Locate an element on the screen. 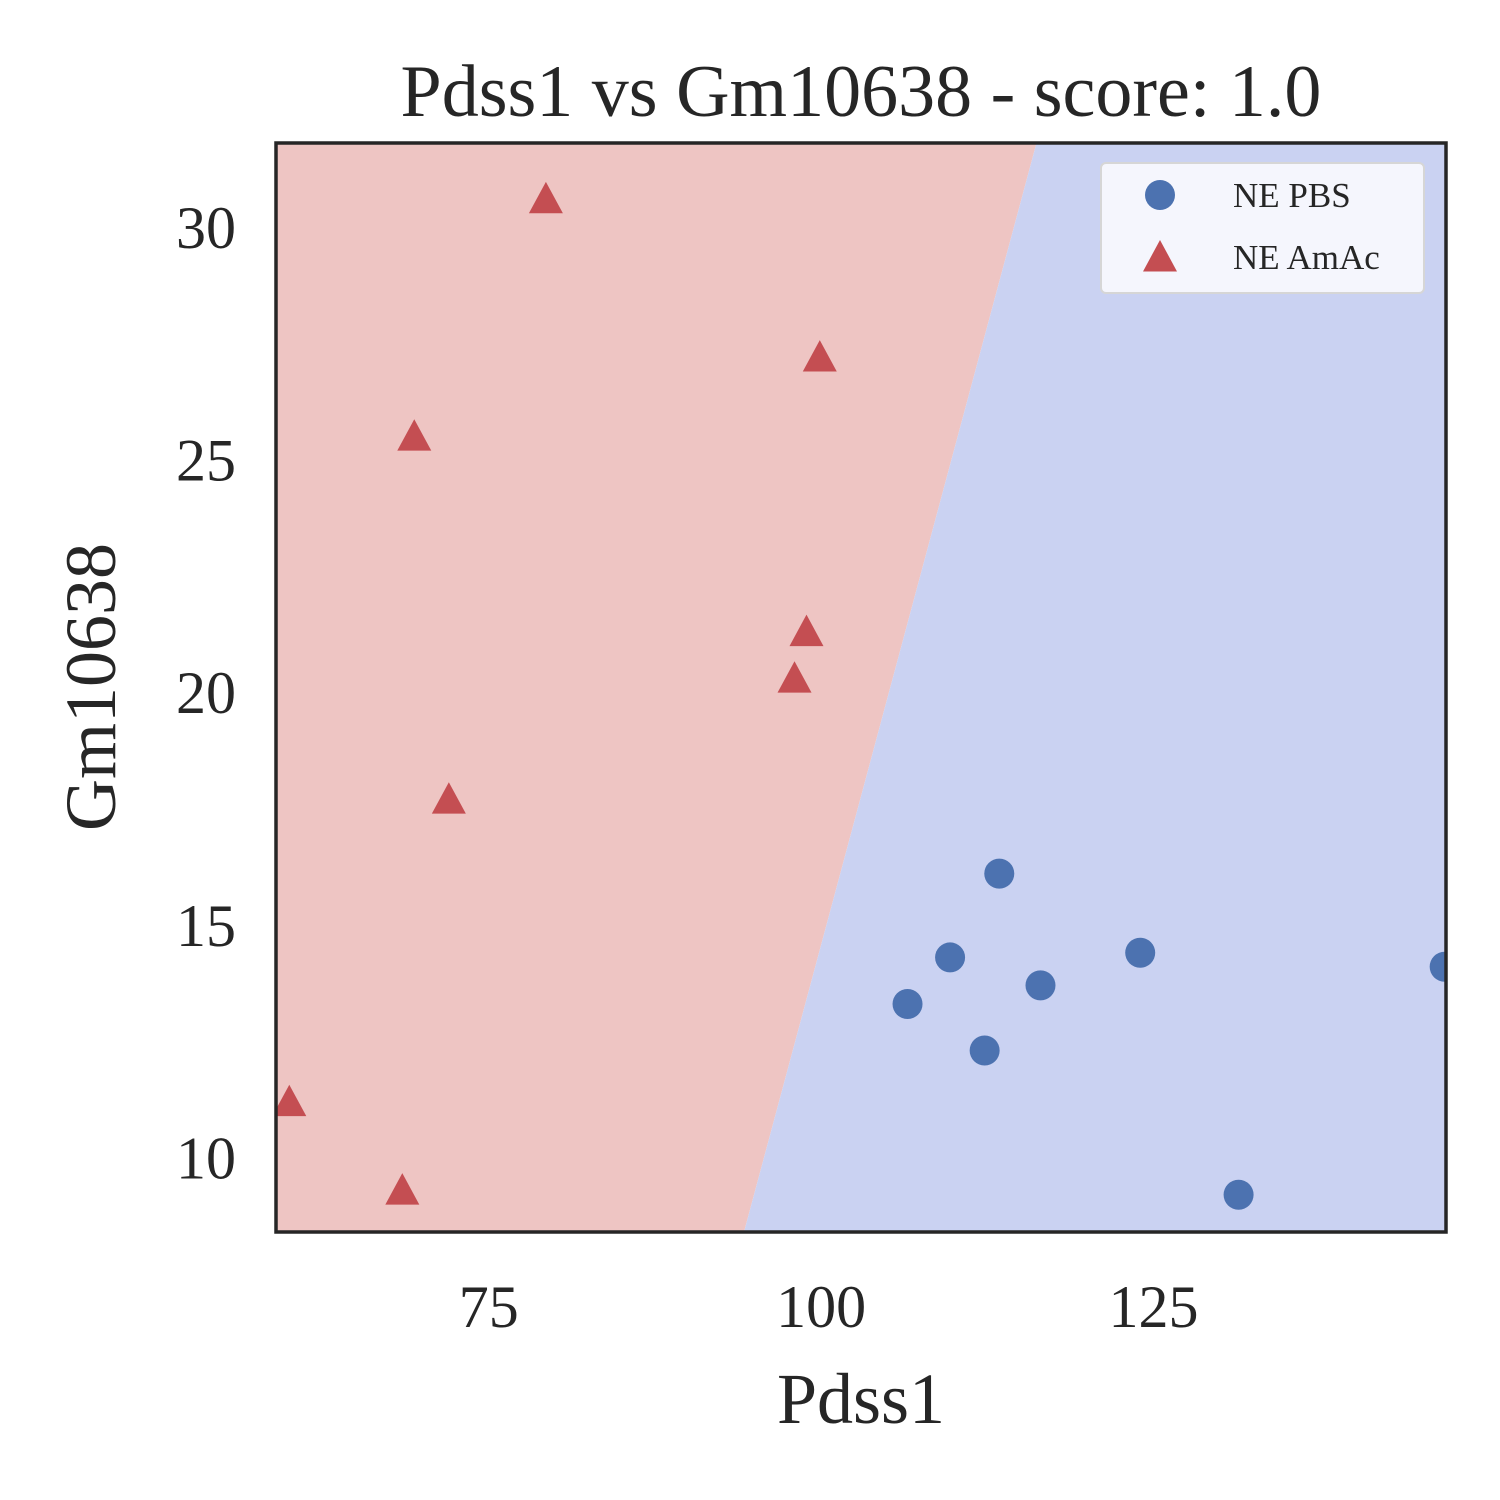  legend: NE PBS NE AmAc is located at coordinates (1262, 228).